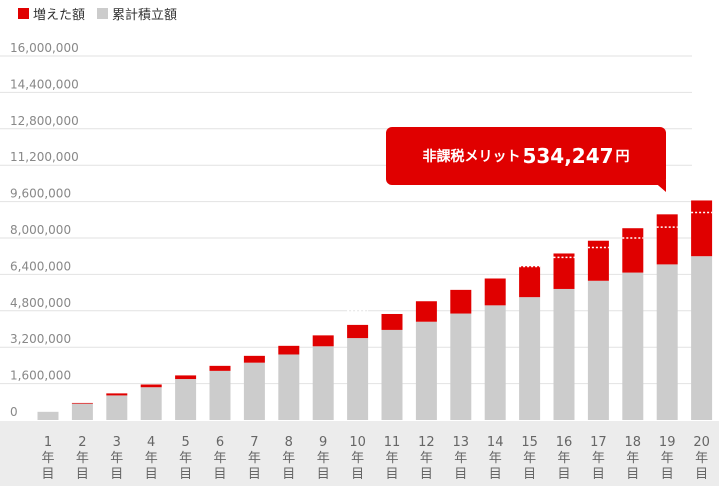 Image resolution: width=719 pixels, height=486 pixels. What do you see at coordinates (254, 442) in the screenshot?
I see `x-tick-label: 7` at bounding box center [254, 442].